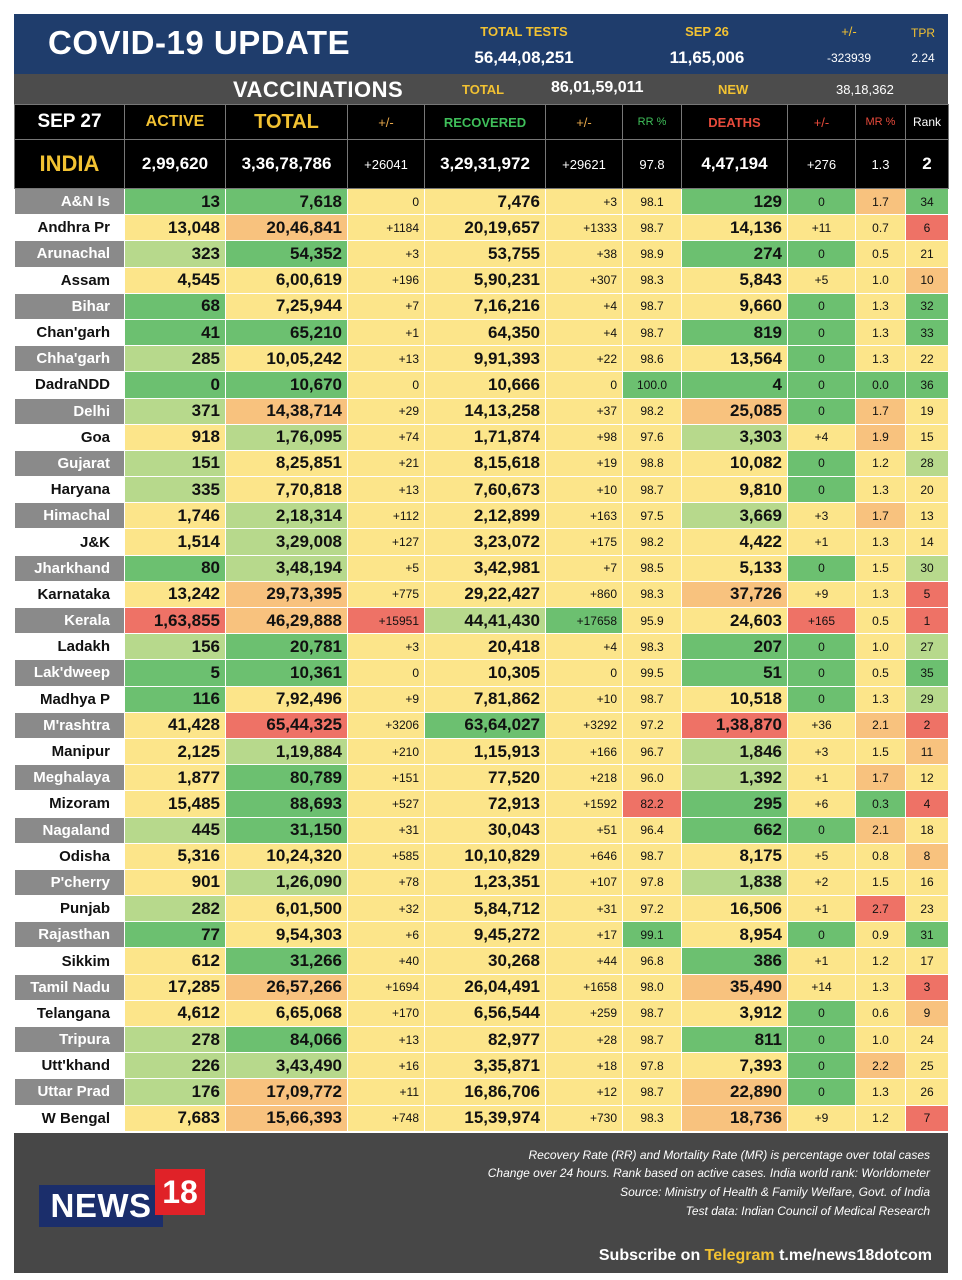 The image size is (962, 1280). What do you see at coordinates (734, 935) in the screenshot?
I see `state-deaths: 8,954` at bounding box center [734, 935].